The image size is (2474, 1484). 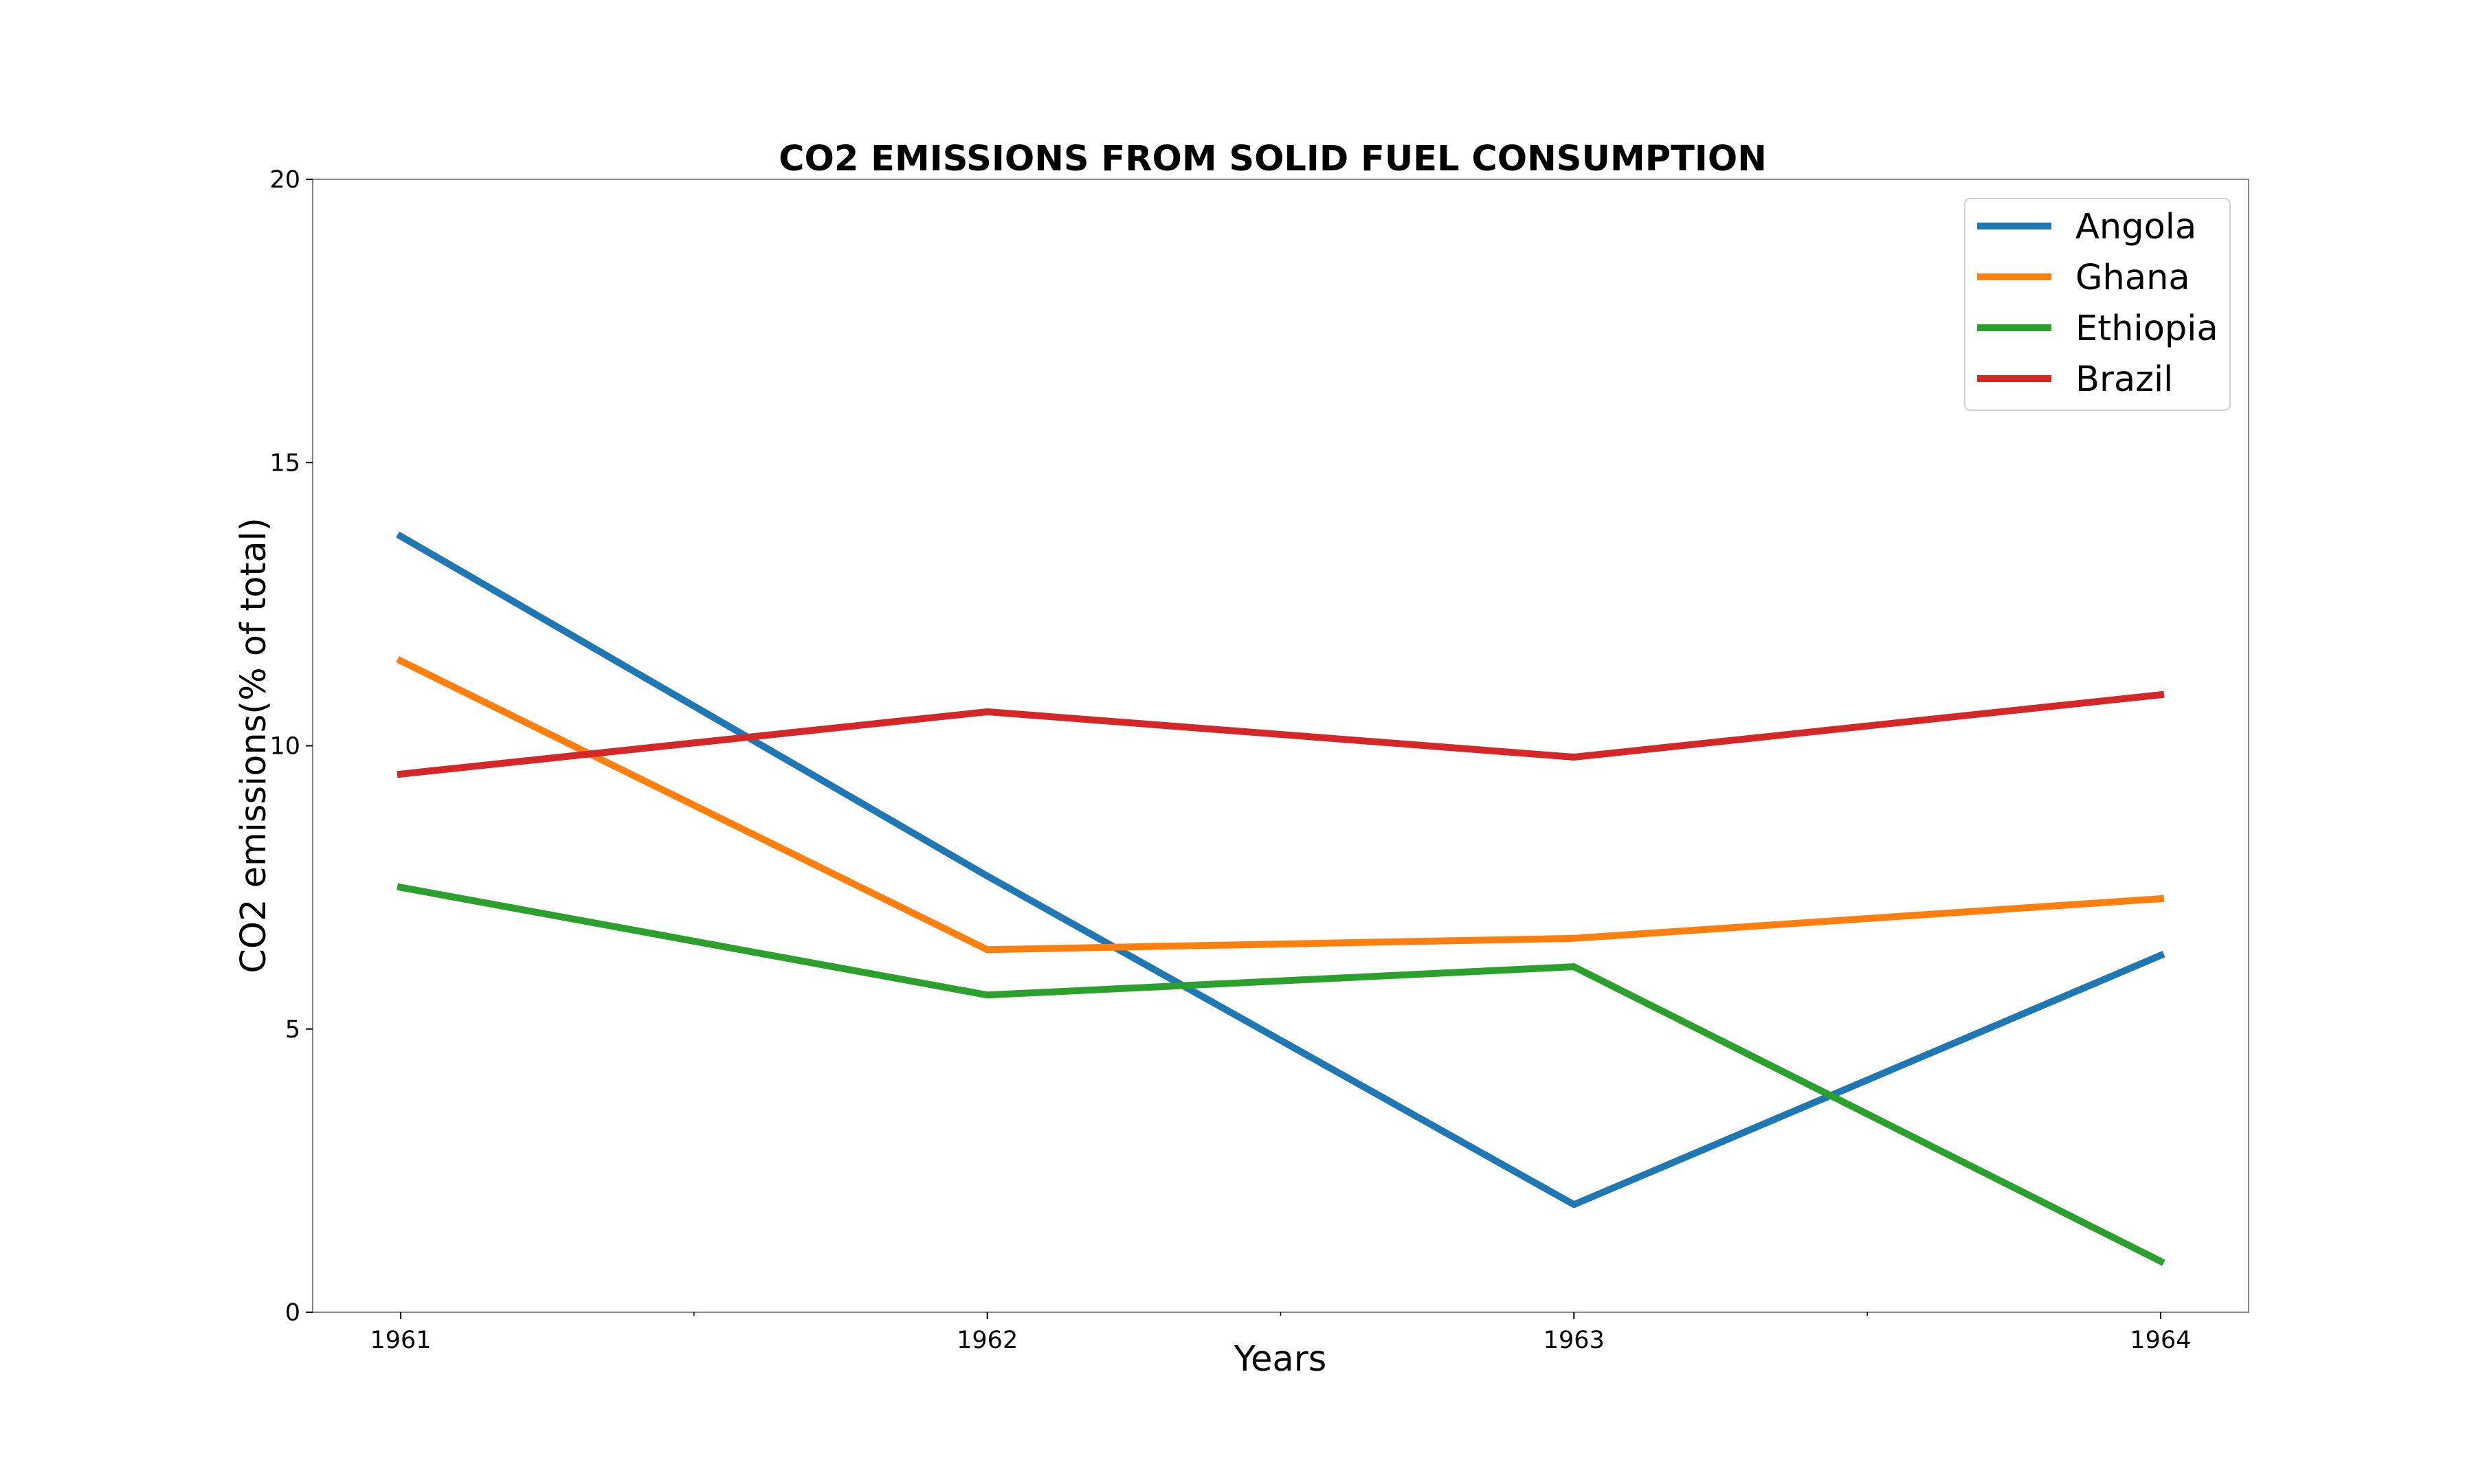 What do you see at coordinates (292, 1030) in the screenshot?
I see `y-tick-label: 5` at bounding box center [292, 1030].